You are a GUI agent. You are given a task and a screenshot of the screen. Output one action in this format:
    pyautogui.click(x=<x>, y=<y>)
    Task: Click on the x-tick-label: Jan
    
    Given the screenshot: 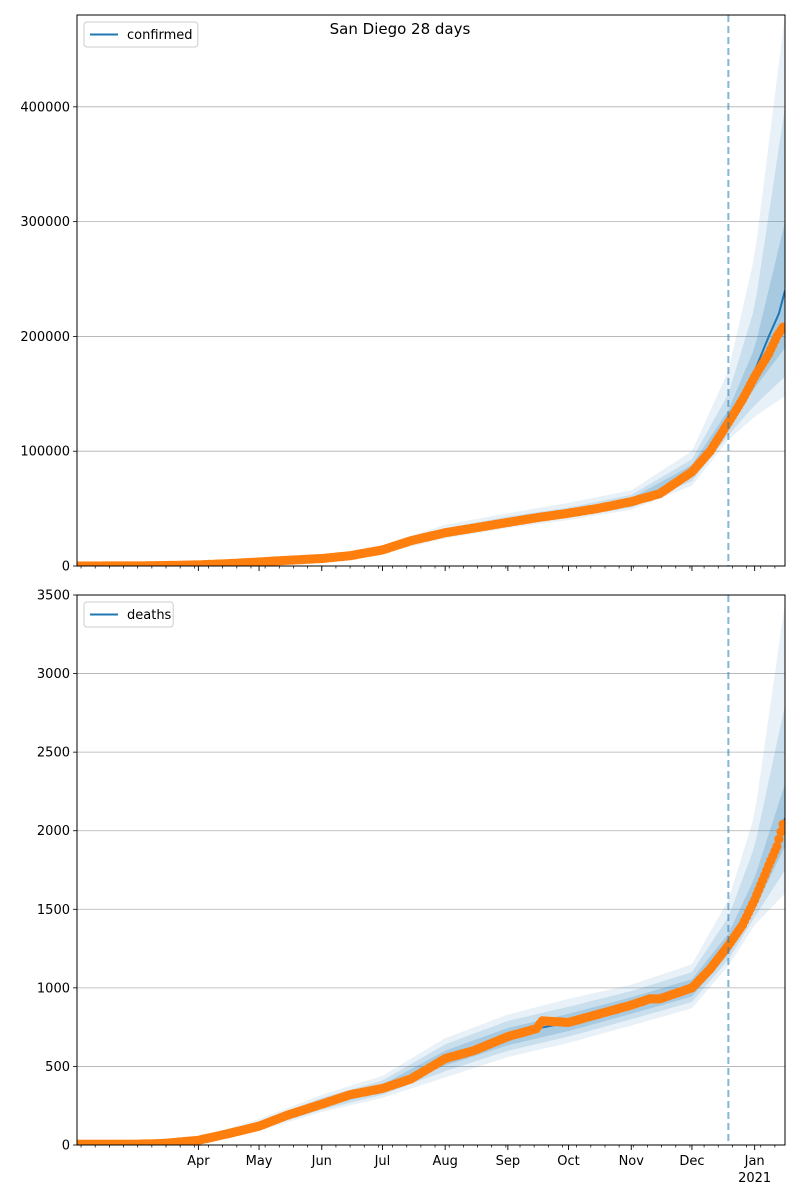 What is the action you would take?
    pyautogui.click(x=754, y=1161)
    